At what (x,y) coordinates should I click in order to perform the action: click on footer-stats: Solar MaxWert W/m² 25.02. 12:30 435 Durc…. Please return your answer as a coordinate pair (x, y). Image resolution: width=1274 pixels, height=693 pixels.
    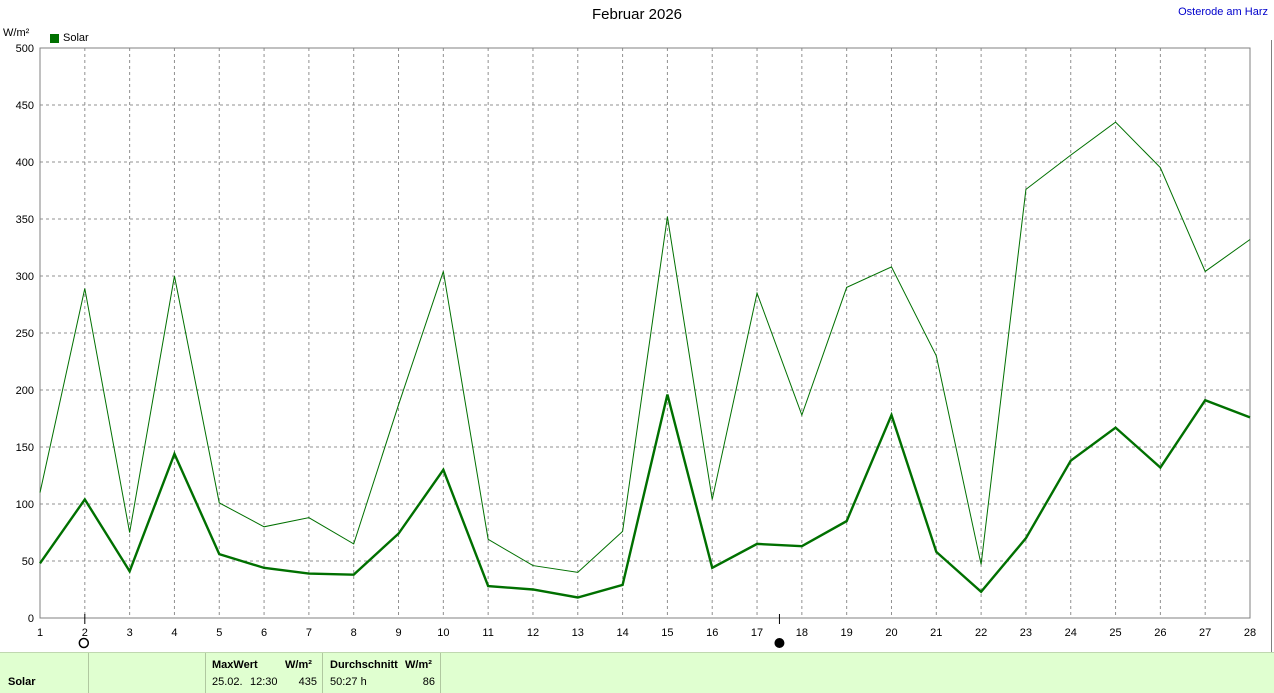
    Looking at the image, I should click on (637, 672).